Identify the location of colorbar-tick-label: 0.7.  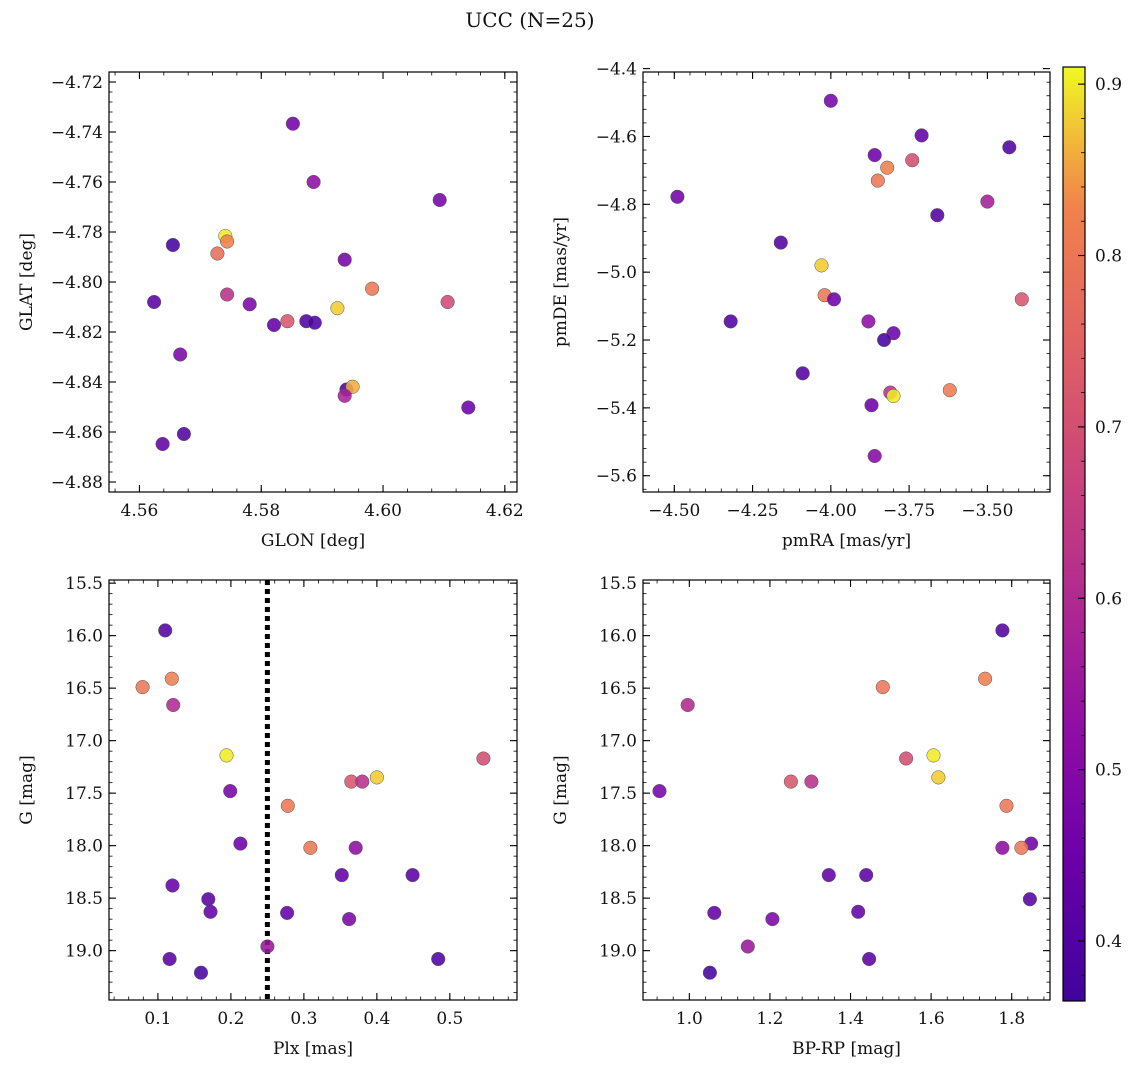
(1108, 428).